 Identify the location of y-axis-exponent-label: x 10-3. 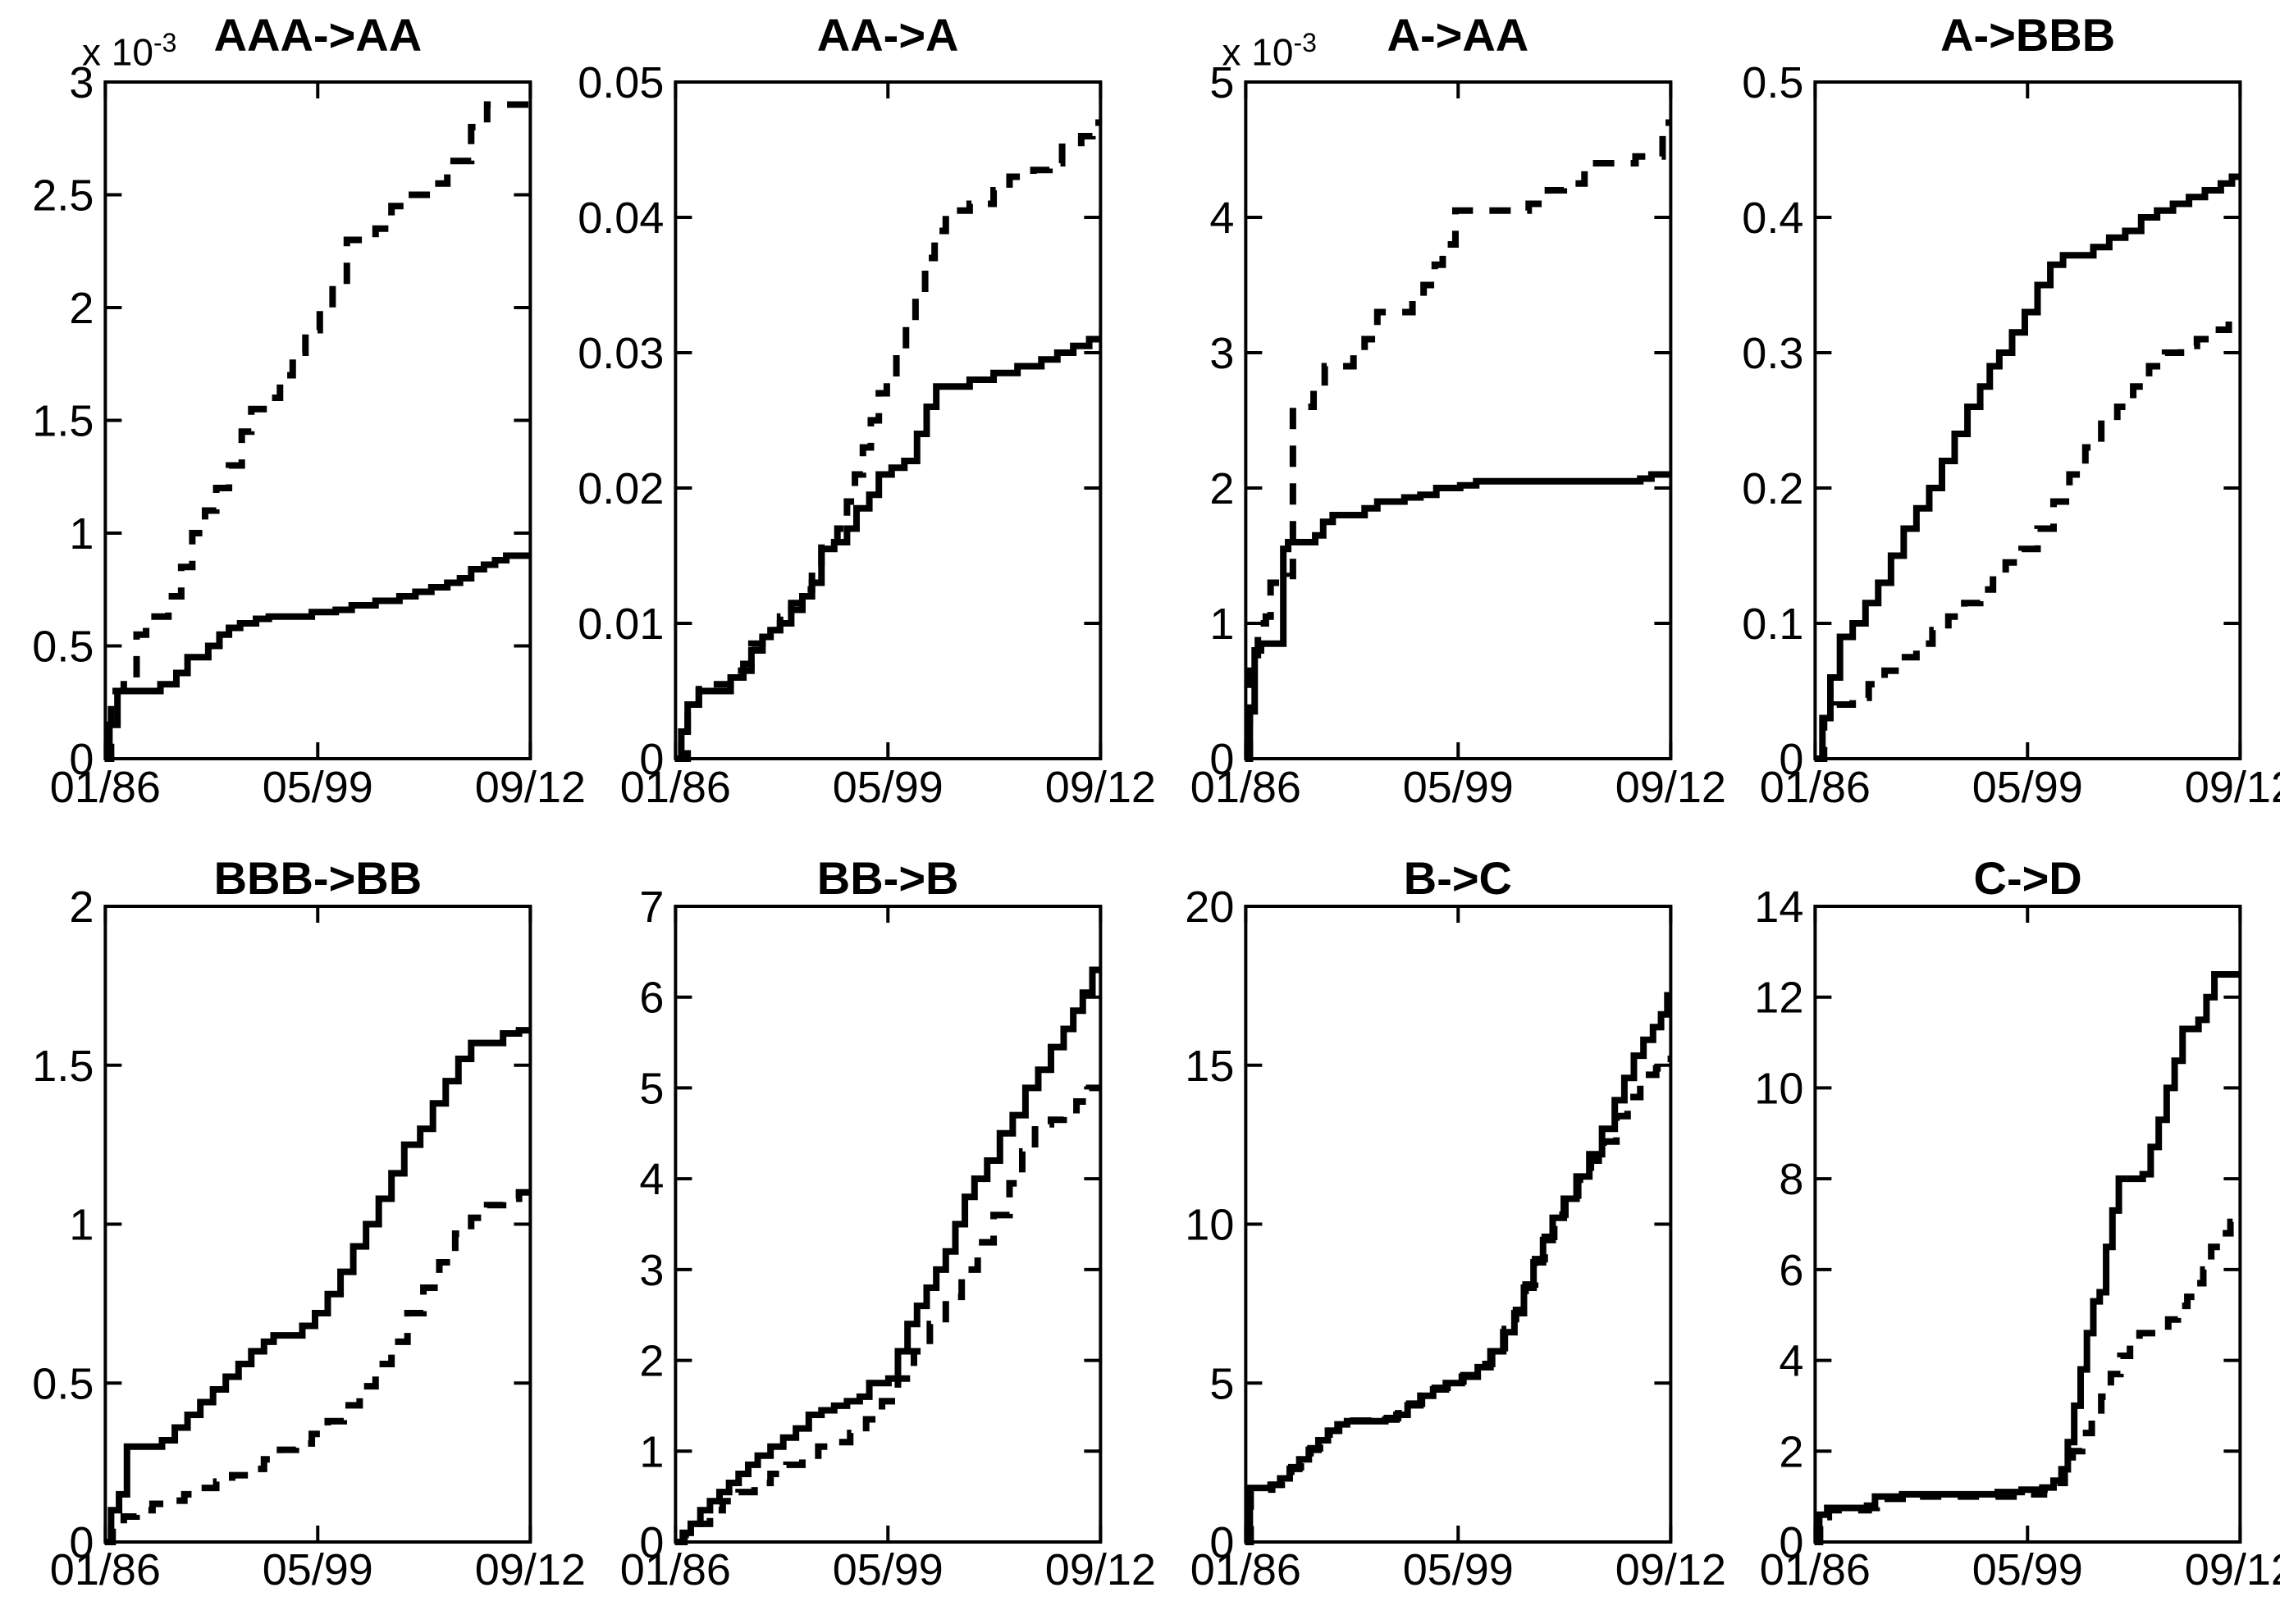
(1269, 51).